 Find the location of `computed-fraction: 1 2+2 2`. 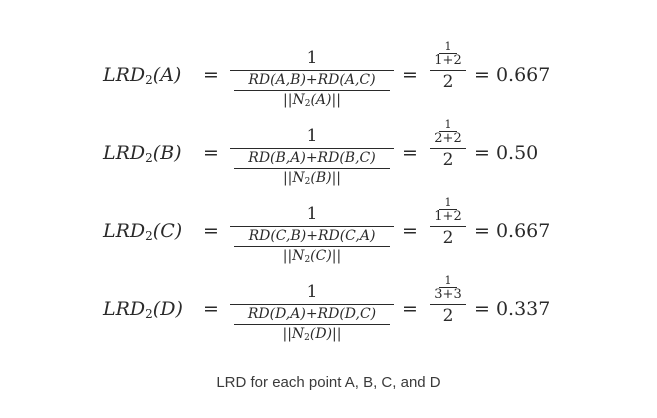

computed-fraction: 1 2+2 2 is located at coordinates (448, 148).